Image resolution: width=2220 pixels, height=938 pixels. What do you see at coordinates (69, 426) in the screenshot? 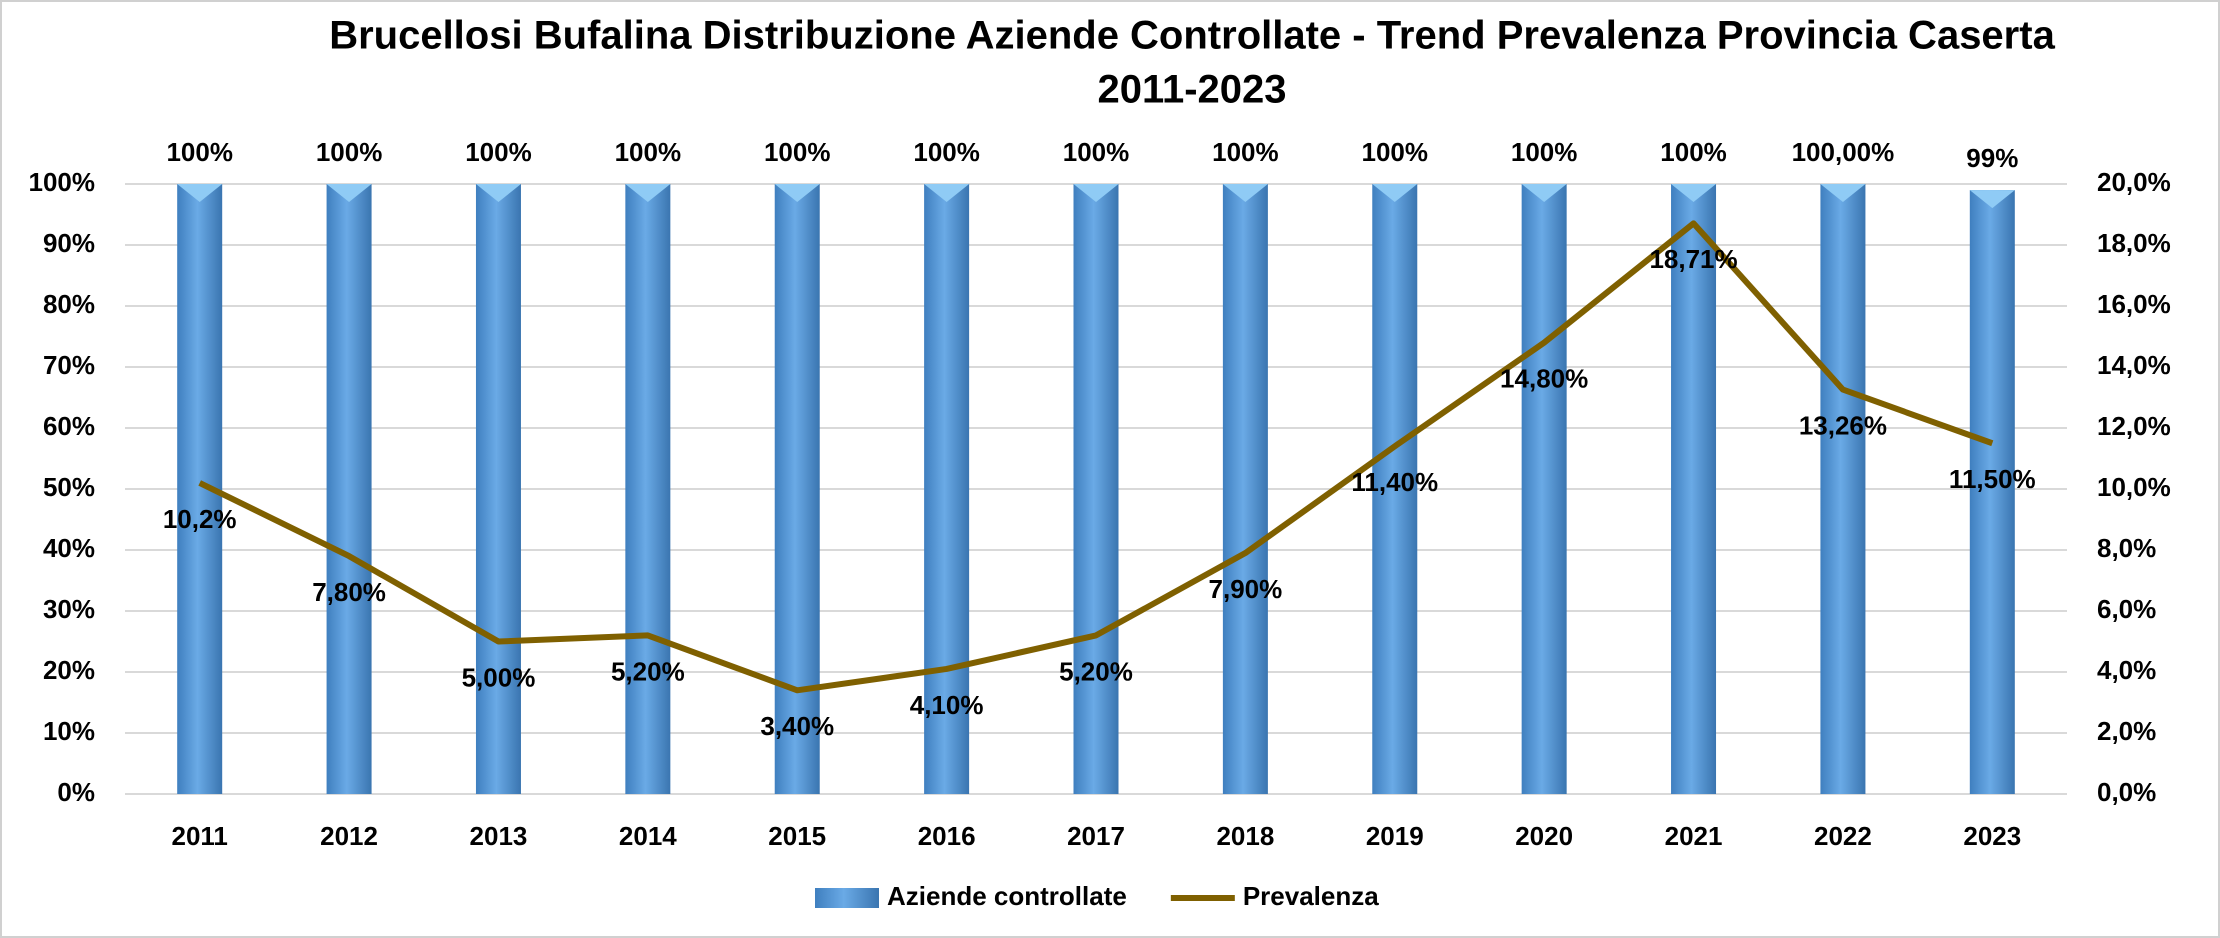
I see `y-tick-label: 60%` at bounding box center [69, 426].